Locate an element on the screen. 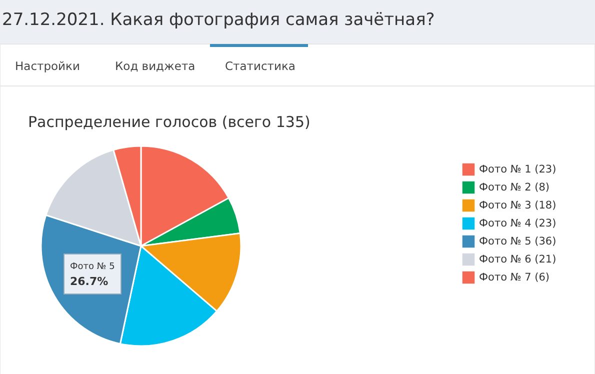  chart-title: 27.12.2021. Какая фотография самая зачётная? is located at coordinates (218, 20).